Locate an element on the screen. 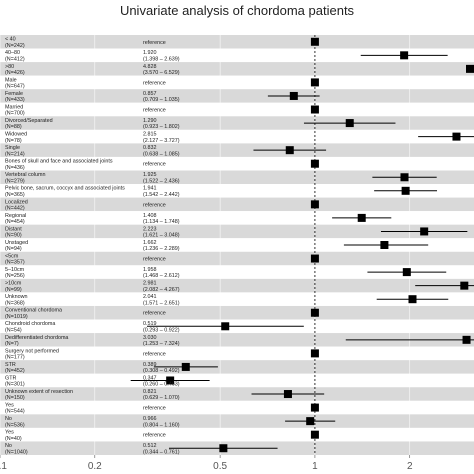 The width and height of the screenshot is (474, 474). row-label: Chondroid chordoma is located at coordinates (30, 324).